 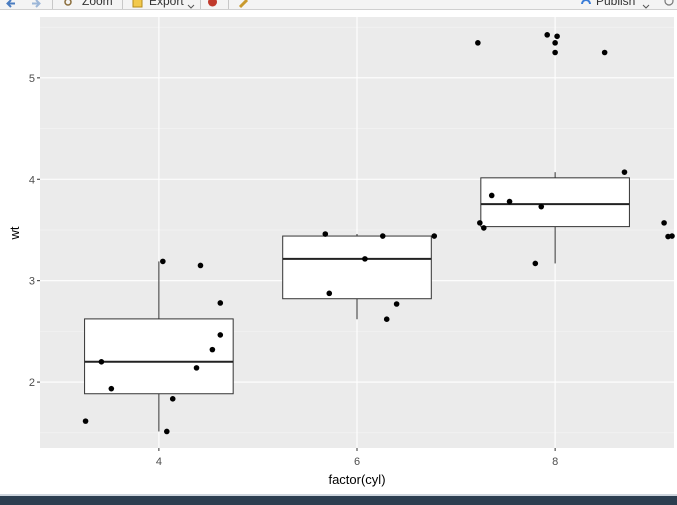 What do you see at coordinates (32, 282) in the screenshot?
I see `y-tick-label: 3` at bounding box center [32, 282].